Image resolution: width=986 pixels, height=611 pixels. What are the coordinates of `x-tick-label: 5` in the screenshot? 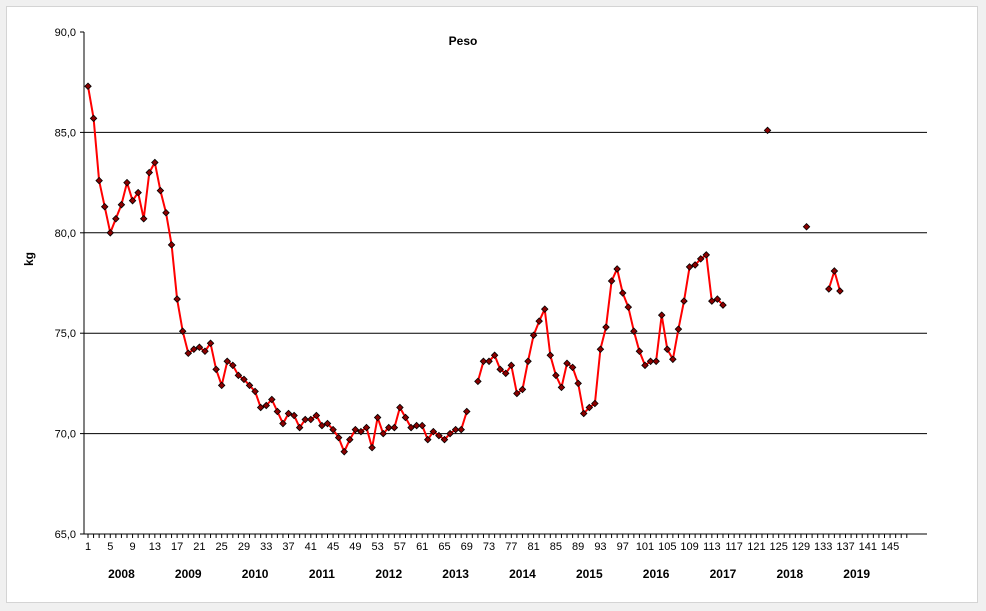 It's located at (110, 547).